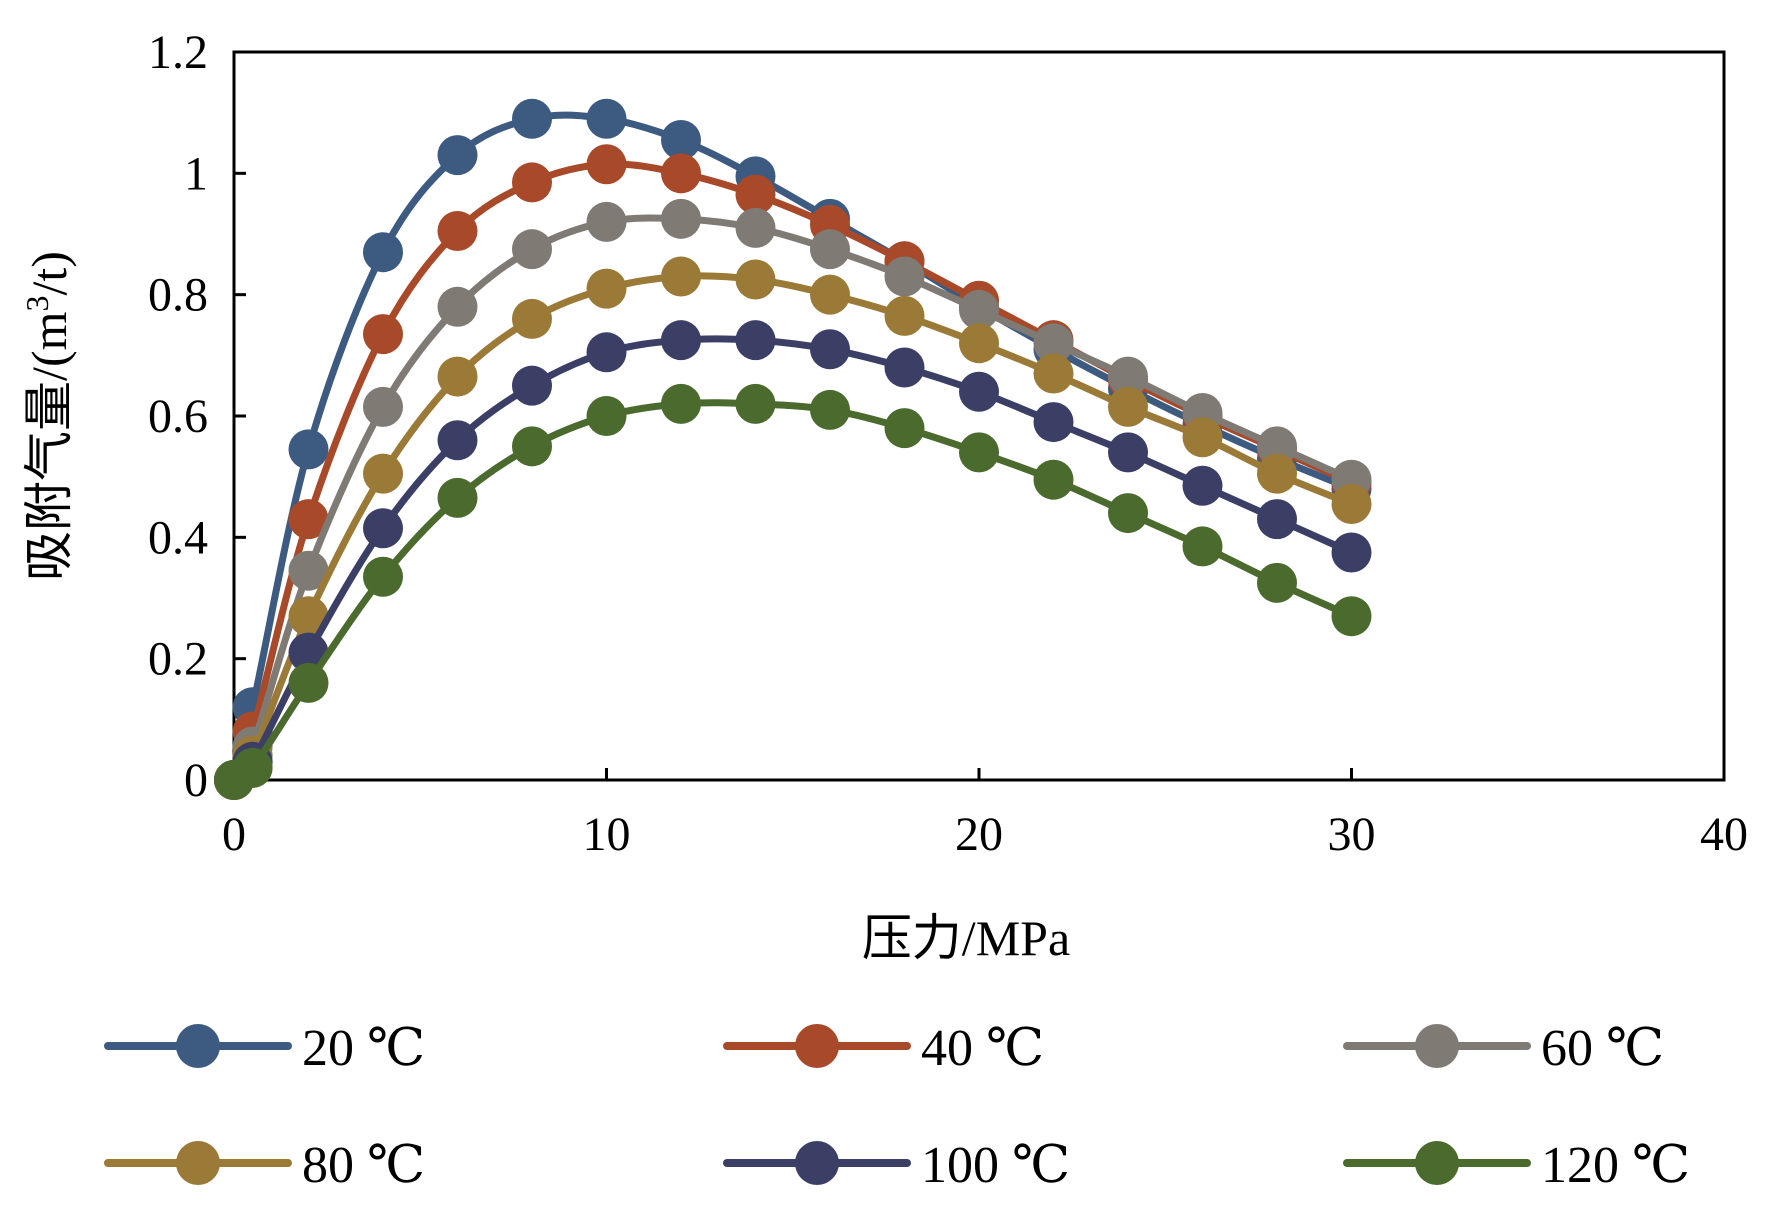 The image size is (1772, 1209). Describe the element at coordinates (363, 1048) in the screenshot. I see `legend-label: 20 ℃` at that location.